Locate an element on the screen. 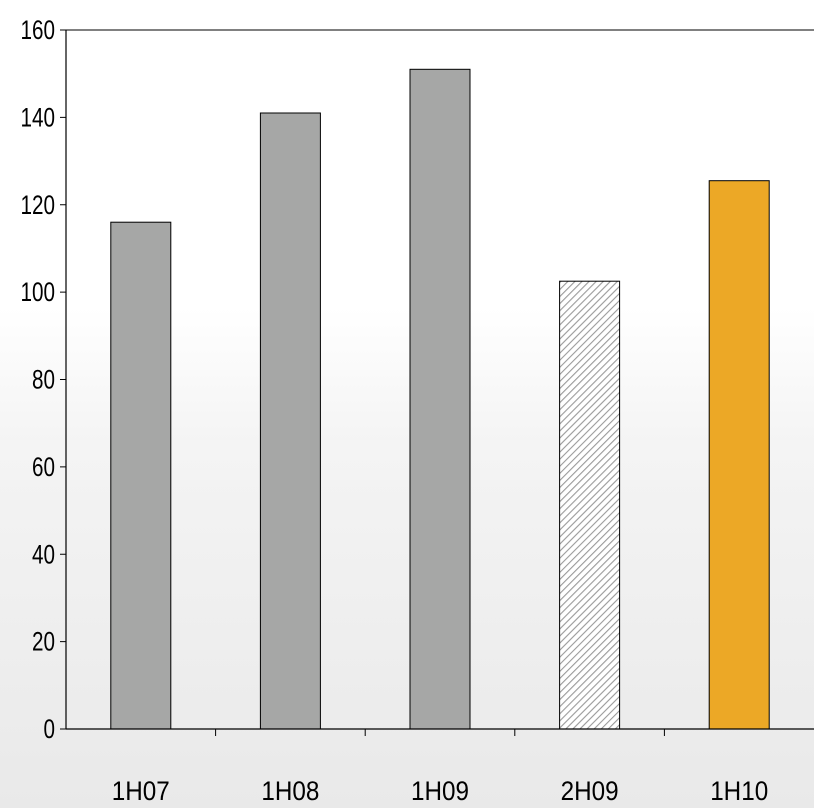  y-tick-labels: 0 20 40 60 80 100 120 140 160 is located at coordinates (38, 379).